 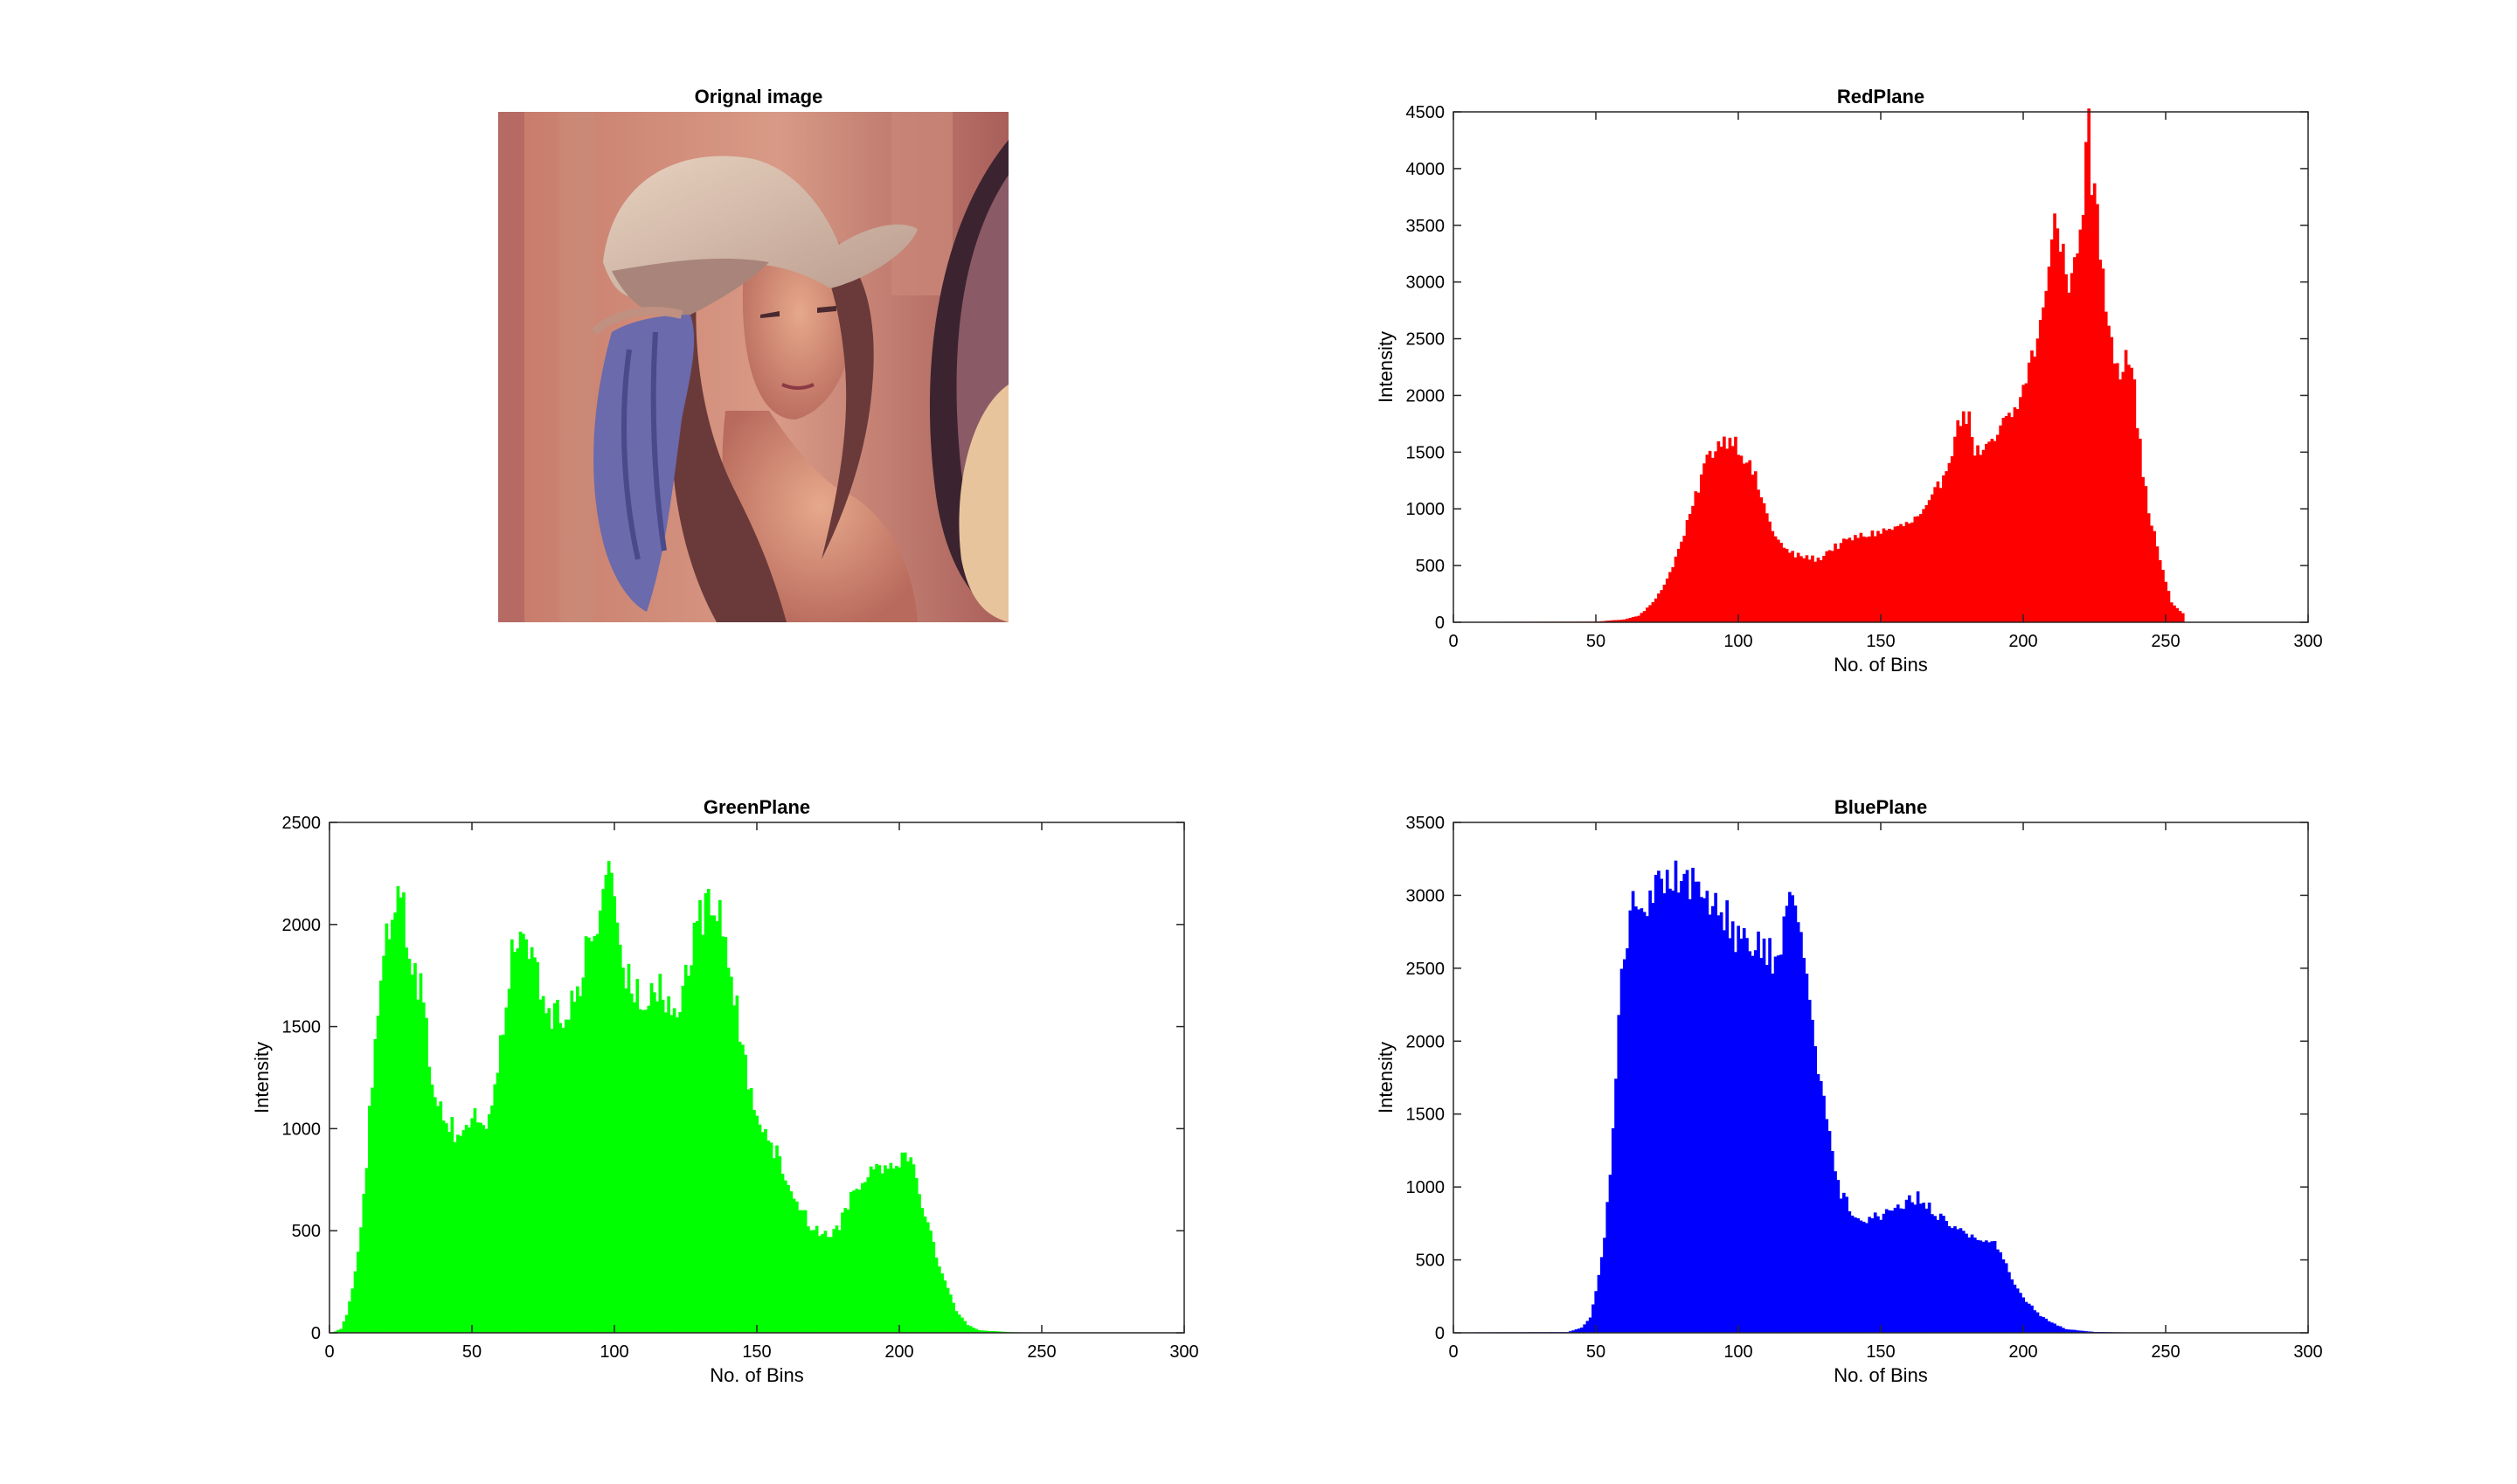 I want to click on y-tick-label: 3000, so click(x=1426, y=895).